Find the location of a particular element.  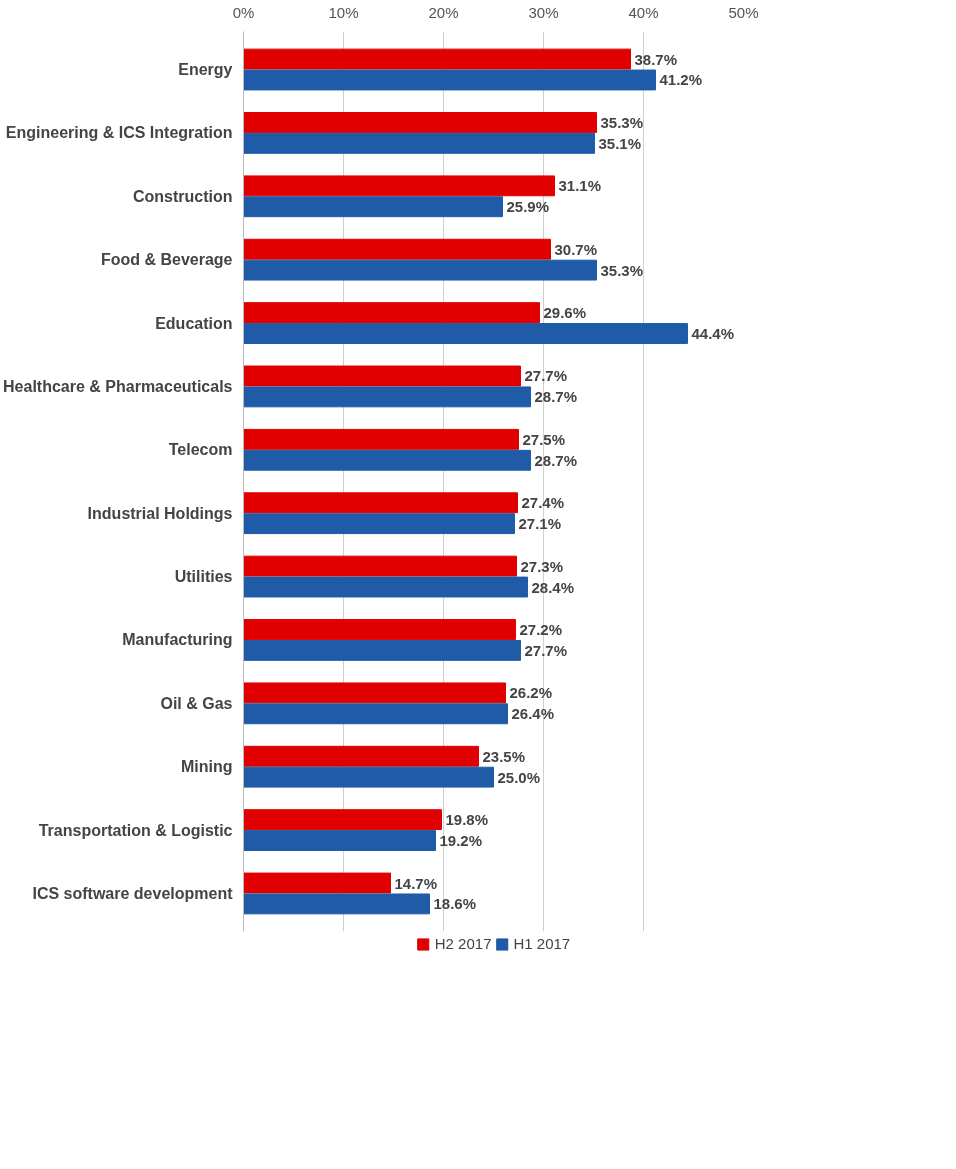

y-tick-label: Oil & Gas is located at coordinates (196, 703).